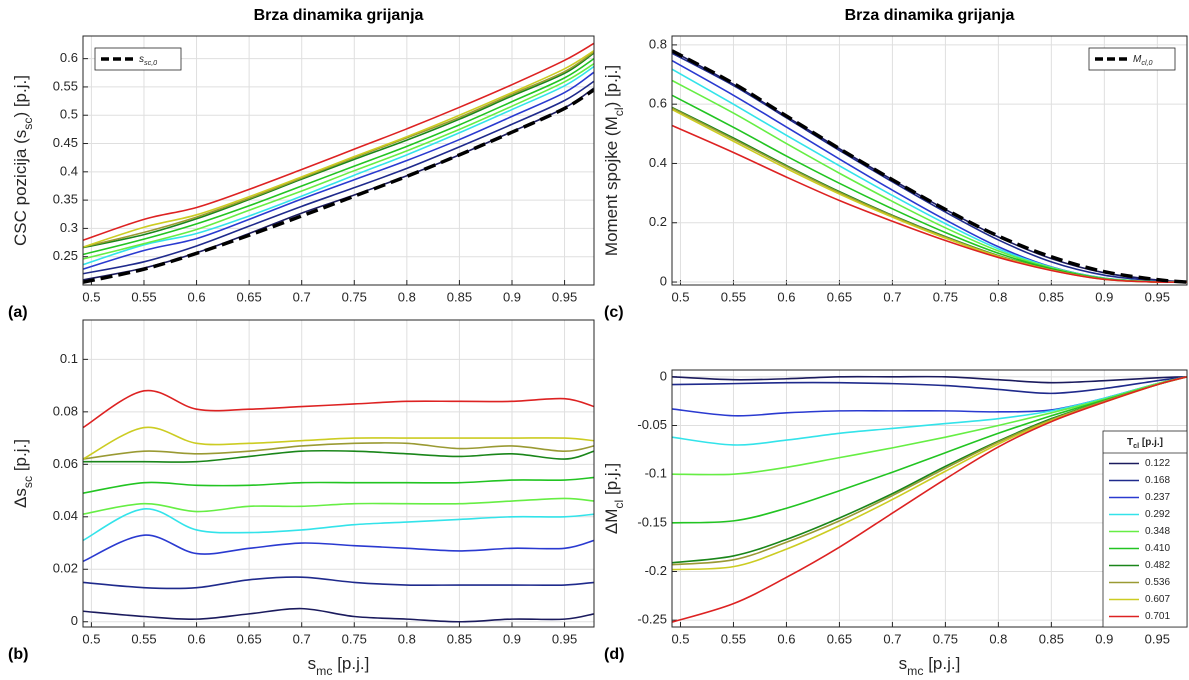 The width and height of the screenshot is (1189, 680). Describe the element at coordinates (312, 663) in the screenshot. I see `text-part: s` at that location.